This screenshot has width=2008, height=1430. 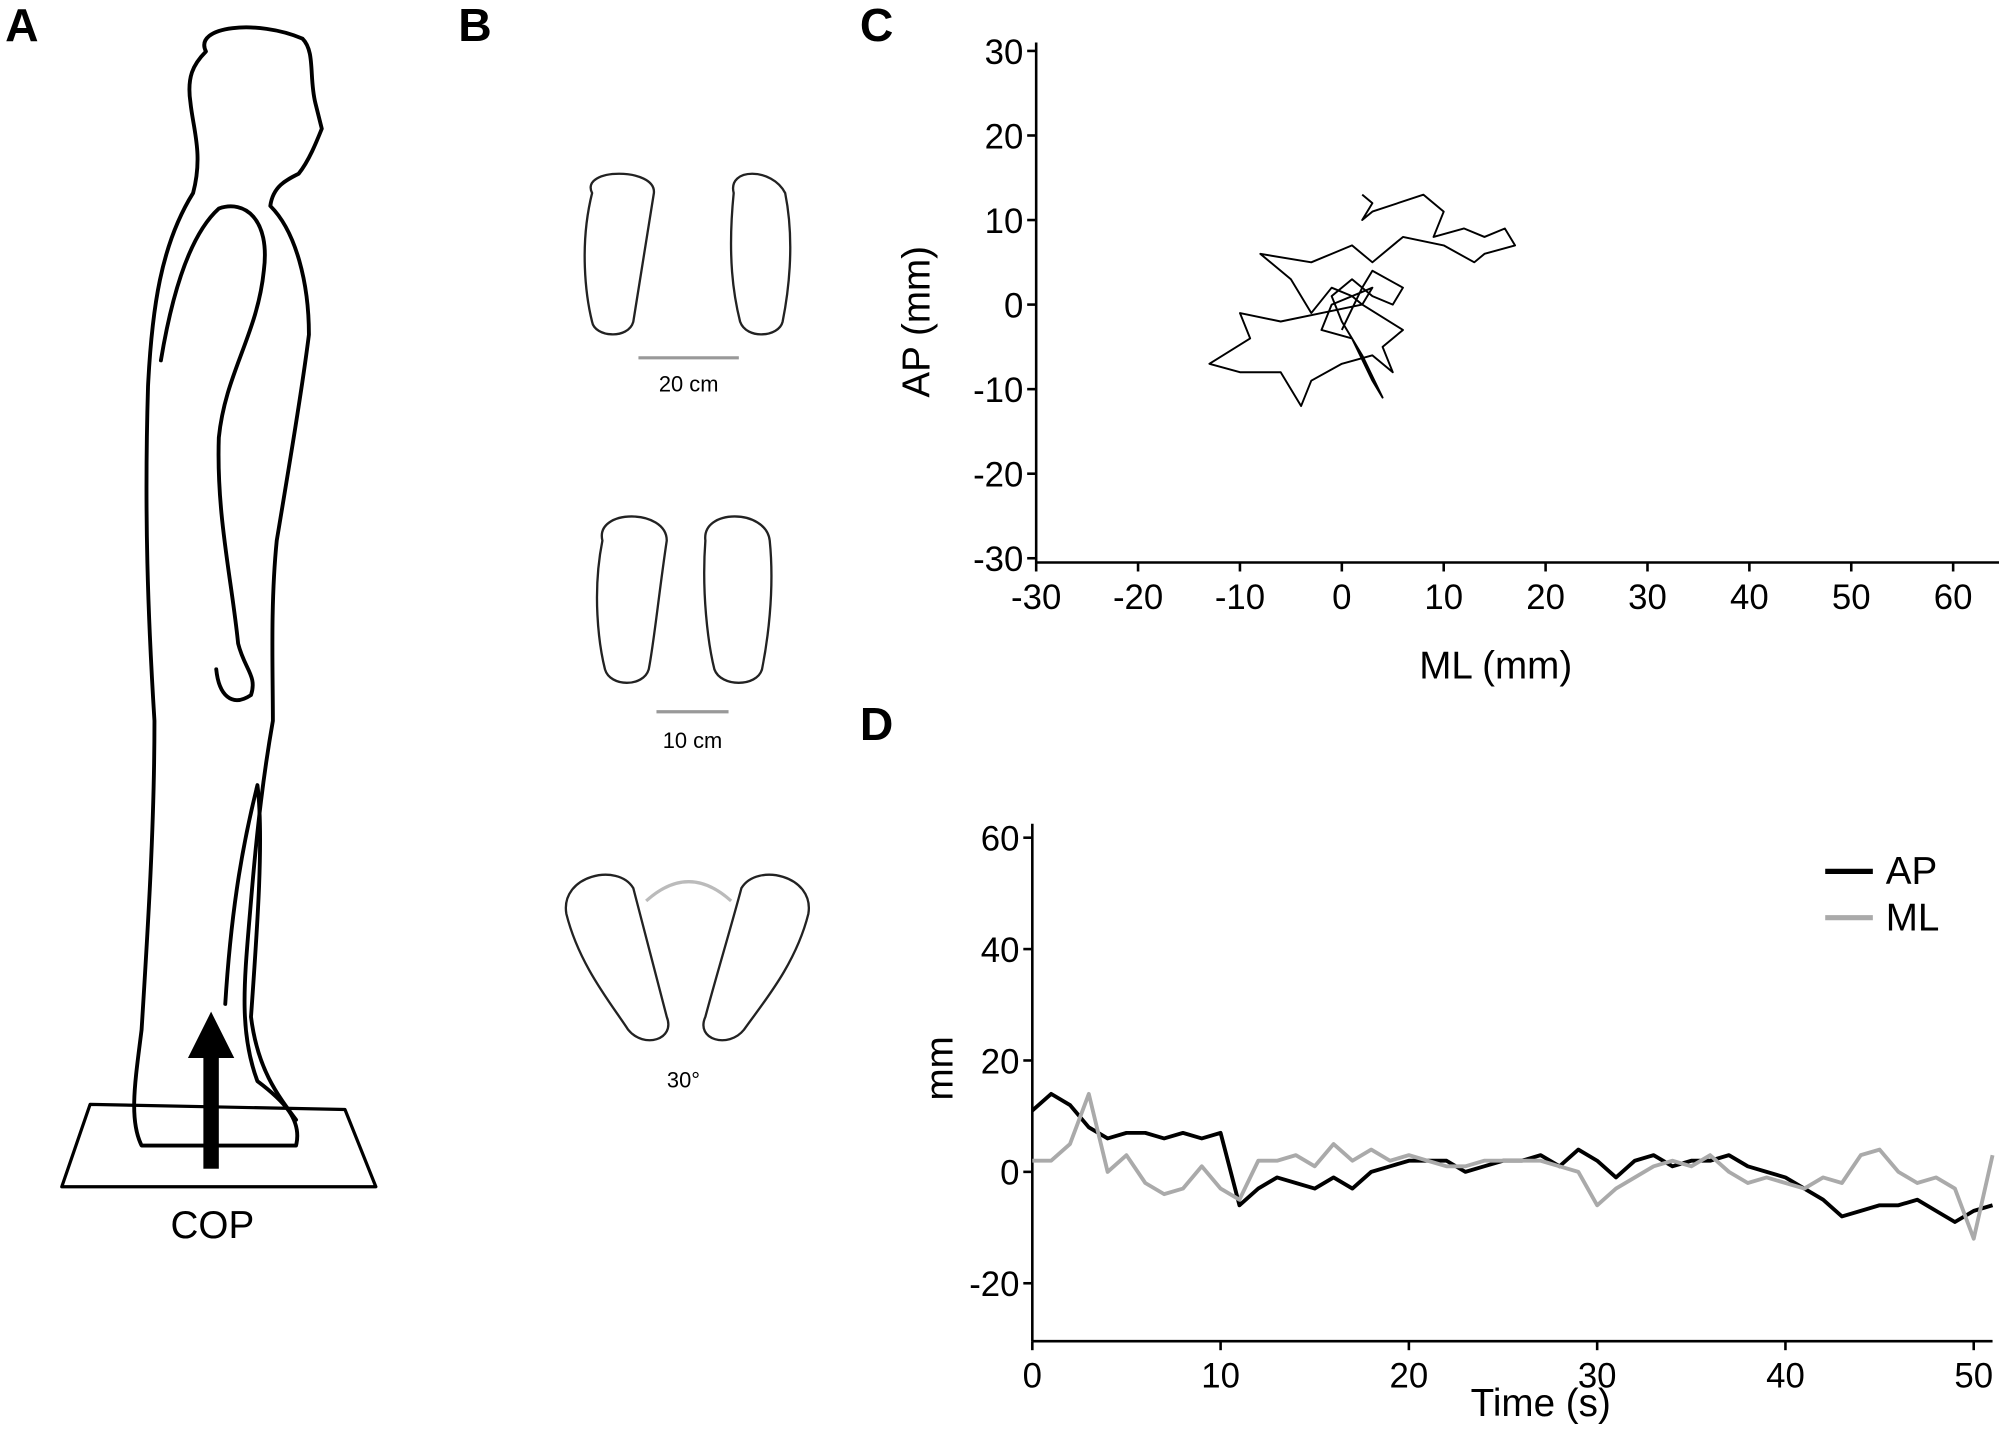 What do you see at coordinates (998, 391) in the screenshot?
I see `y-tick-label: -10` at bounding box center [998, 391].